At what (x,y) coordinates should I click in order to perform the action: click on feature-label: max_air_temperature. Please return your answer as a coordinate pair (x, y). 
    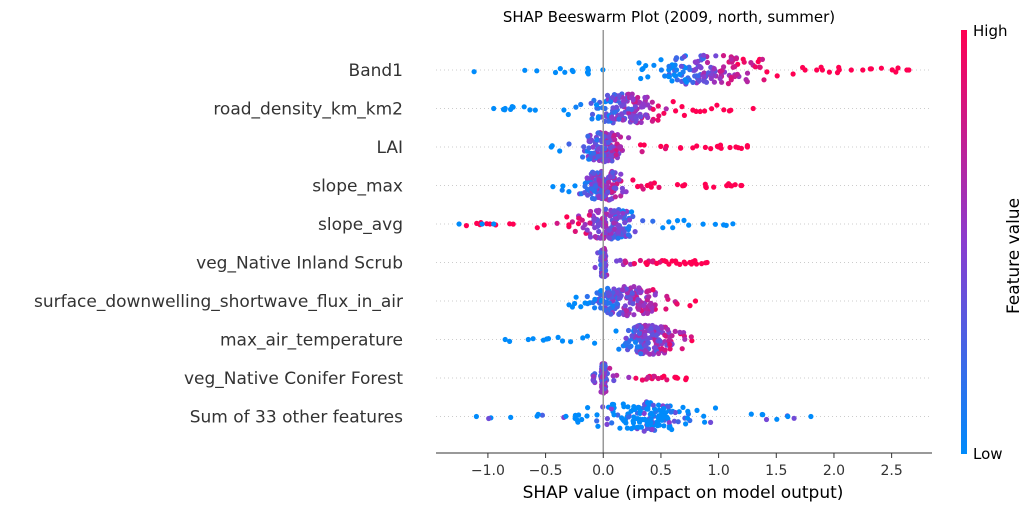
    Looking at the image, I should click on (311, 341).